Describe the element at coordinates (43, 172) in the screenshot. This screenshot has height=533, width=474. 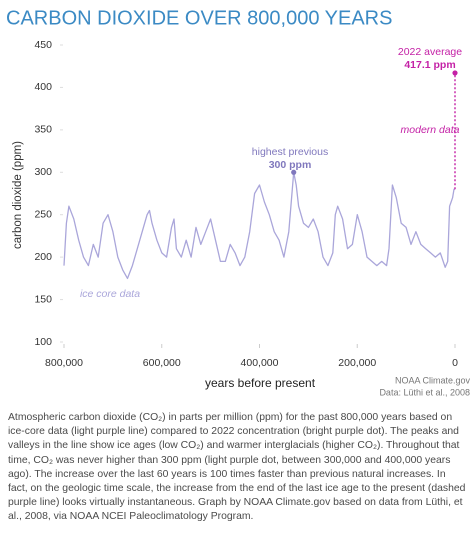
I see `y-tick-label: 300` at that location.